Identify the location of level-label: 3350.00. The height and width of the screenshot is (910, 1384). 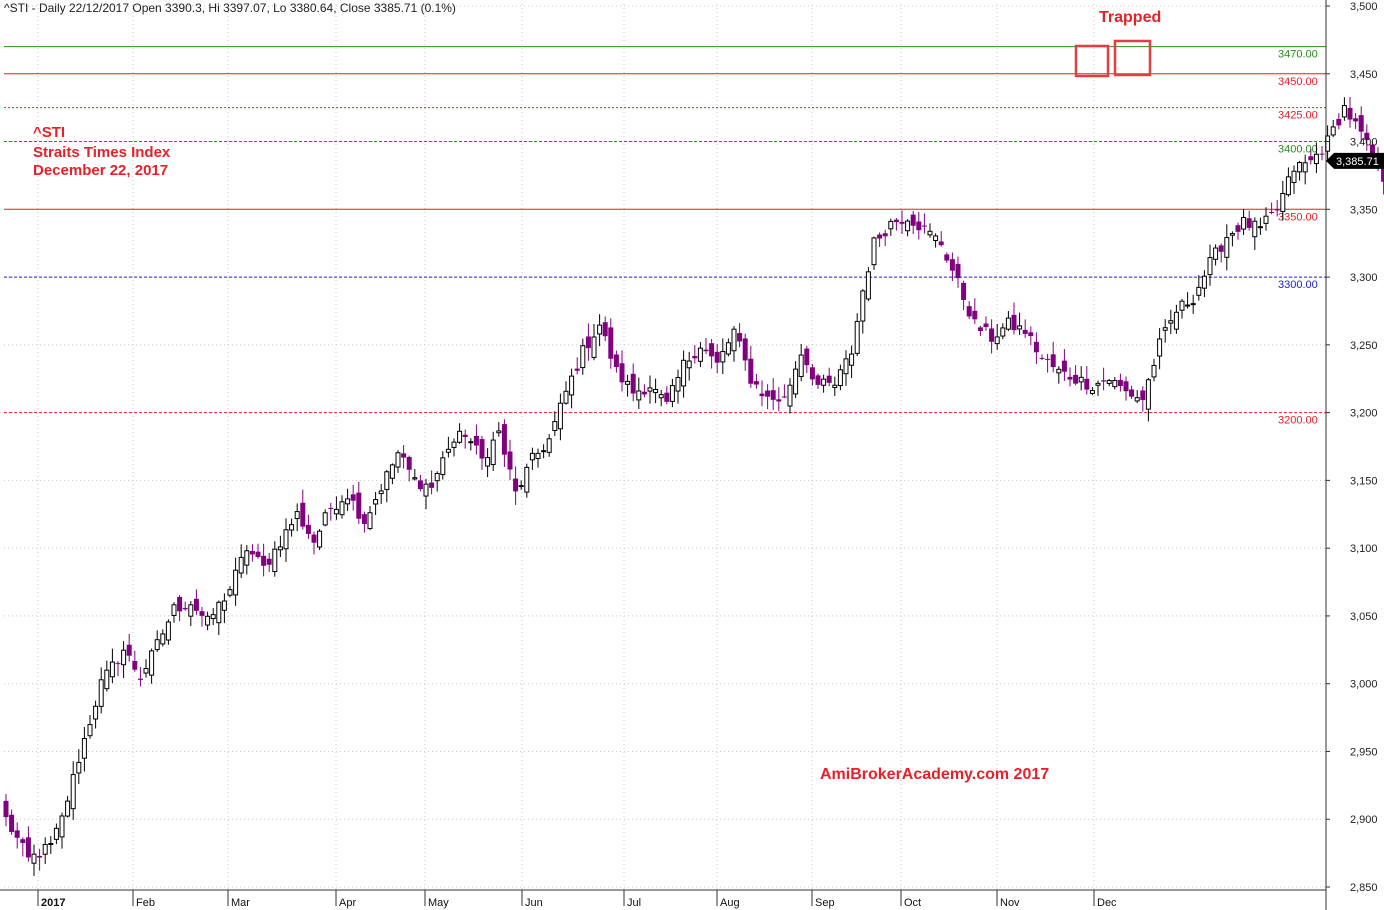
(1298, 217).